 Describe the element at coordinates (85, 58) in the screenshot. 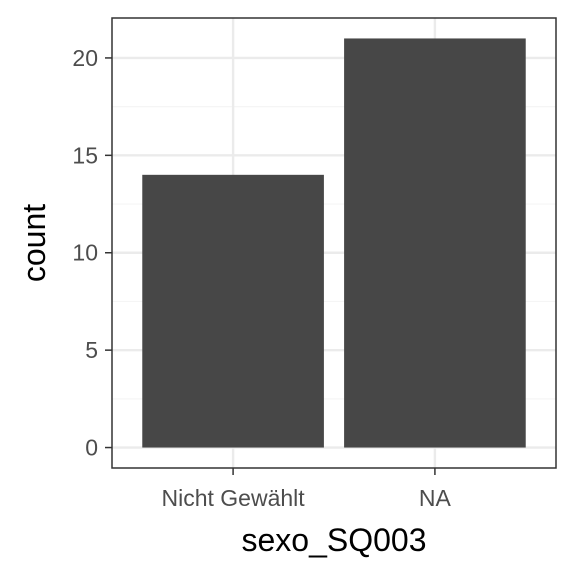

I see `y-tick-label: 20` at that location.